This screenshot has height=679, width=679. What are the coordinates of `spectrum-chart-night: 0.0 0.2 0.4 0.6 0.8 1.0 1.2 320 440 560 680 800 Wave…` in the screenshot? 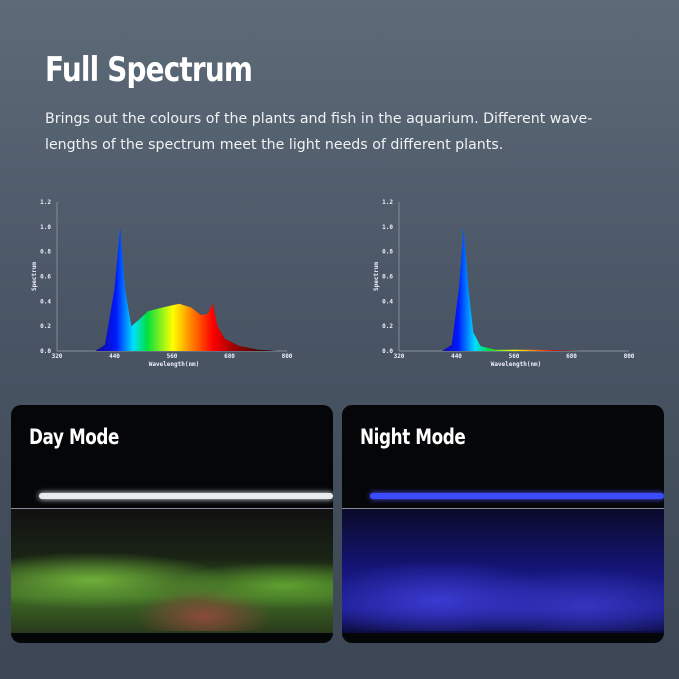 It's located at (504, 283).